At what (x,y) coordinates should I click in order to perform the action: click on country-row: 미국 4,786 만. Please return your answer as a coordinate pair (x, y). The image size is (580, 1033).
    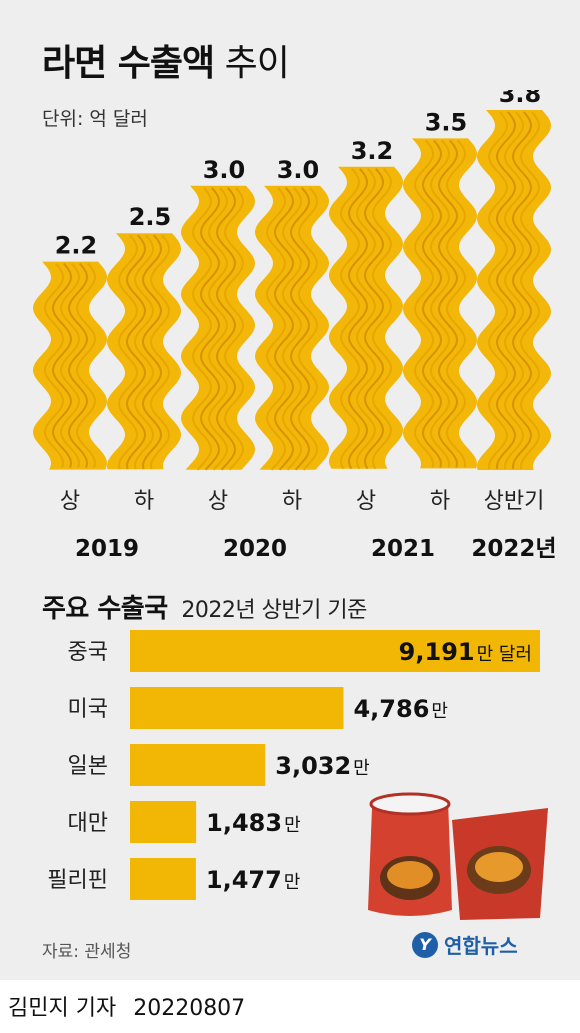
    Looking at the image, I should click on (258, 708).